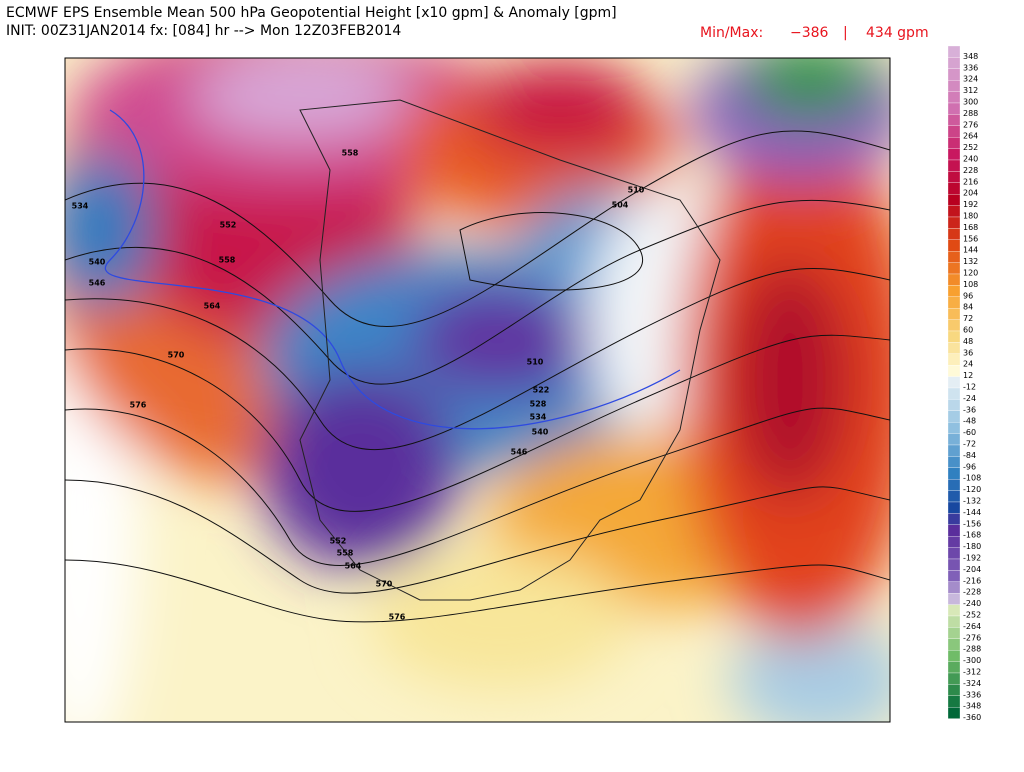 This screenshot has height=772, width=1024. What do you see at coordinates (972, 660) in the screenshot?
I see `colorbar-label: -300` at bounding box center [972, 660].